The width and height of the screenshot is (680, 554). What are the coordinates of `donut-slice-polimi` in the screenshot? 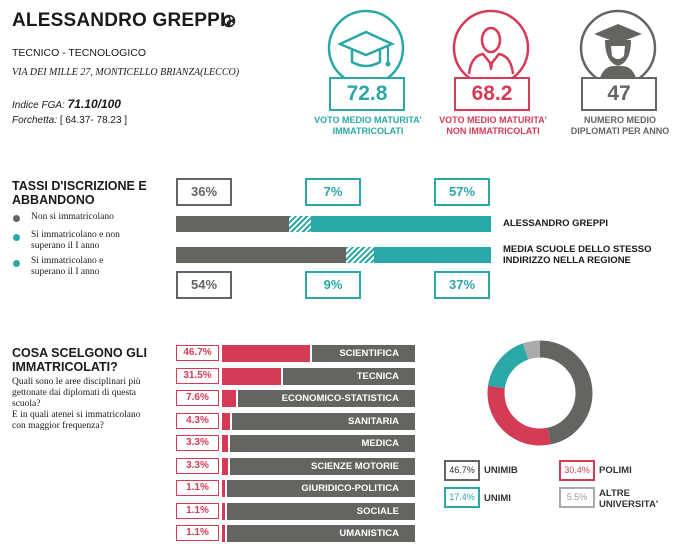 It's located at (540, 393).